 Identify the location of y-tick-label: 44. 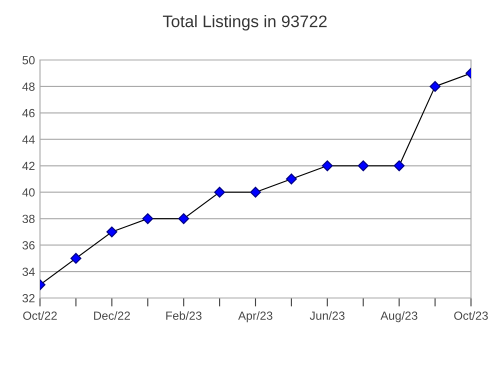
(28, 139).